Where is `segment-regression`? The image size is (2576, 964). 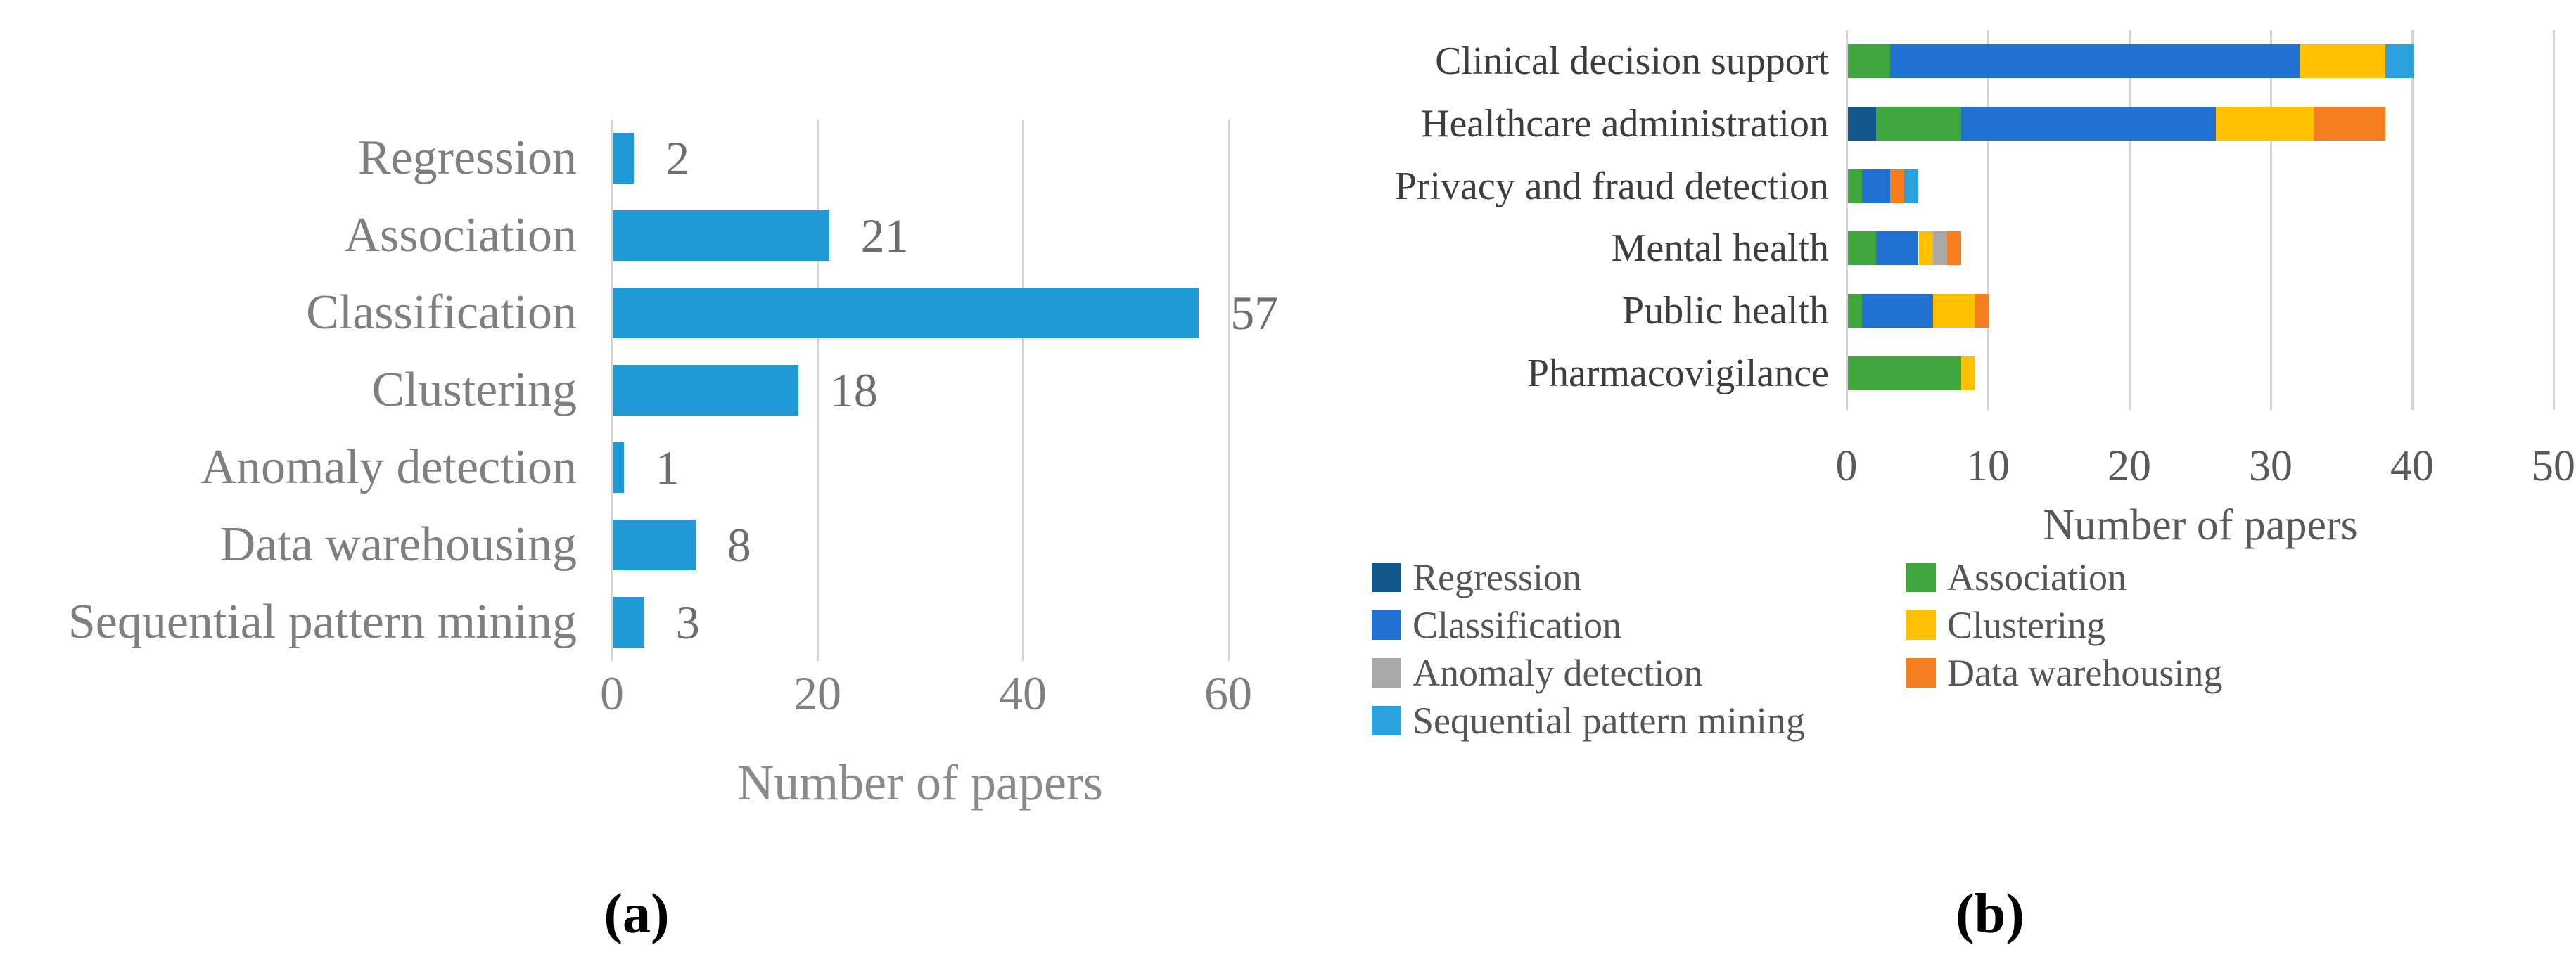
segment-regression is located at coordinates (1862, 124).